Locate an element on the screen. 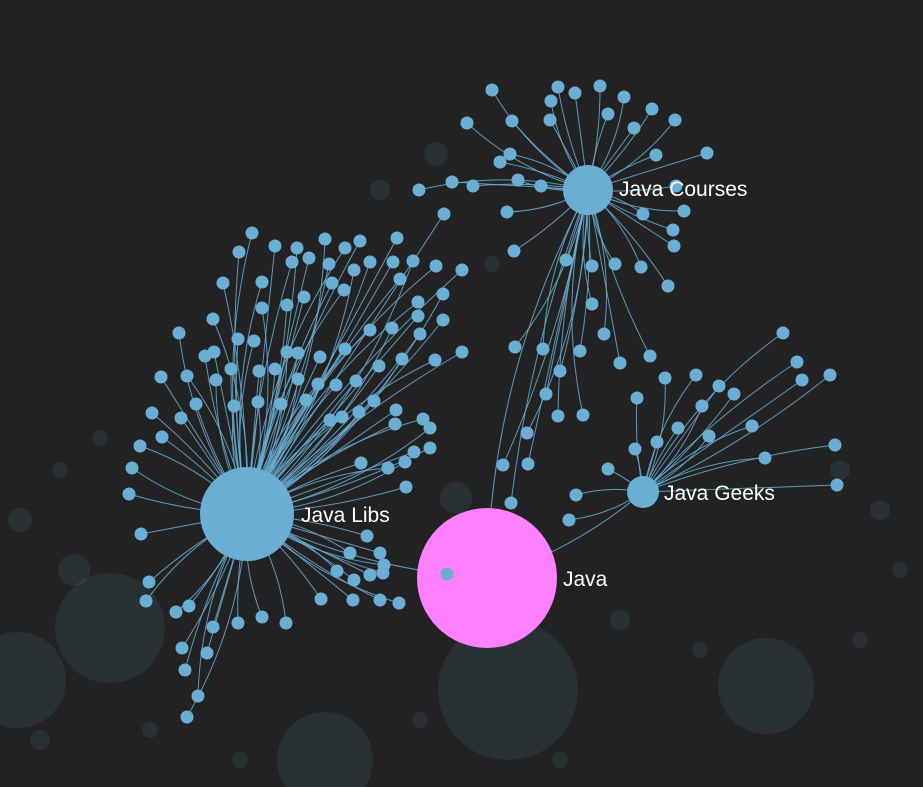 This screenshot has width=923, height=787. java-geeks-node is located at coordinates (643, 492).